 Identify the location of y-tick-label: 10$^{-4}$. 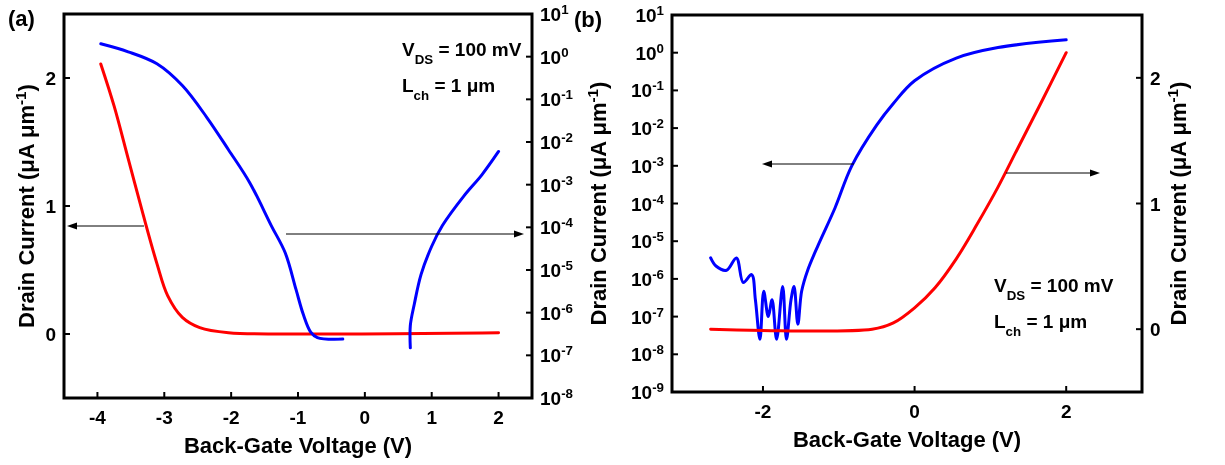
(648, 203).